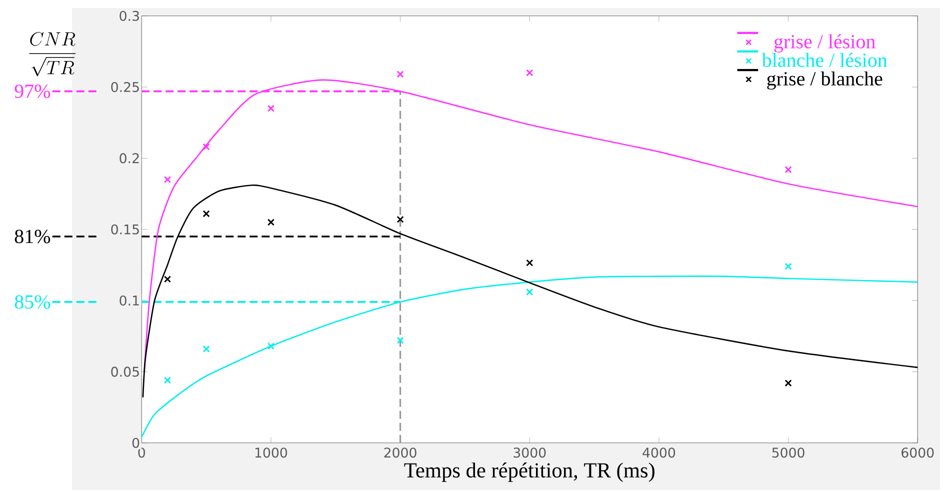 Image resolution: width=943 pixels, height=492 pixels. What do you see at coordinates (32, 302) in the screenshot?
I see `text: 85%` at bounding box center [32, 302].